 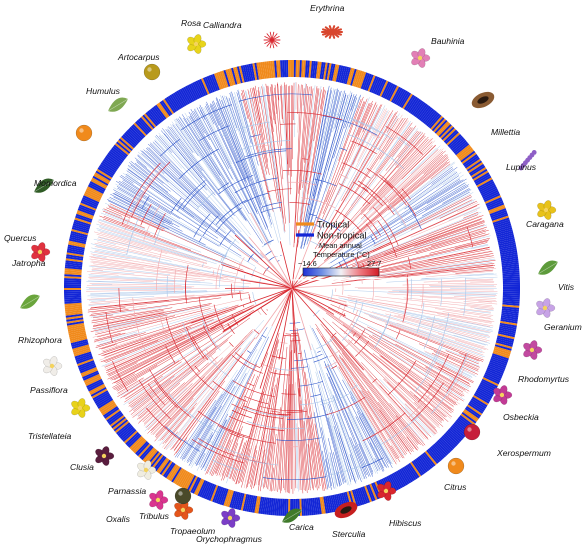 I want to click on genus-label: Tribulus, so click(x=154, y=516).